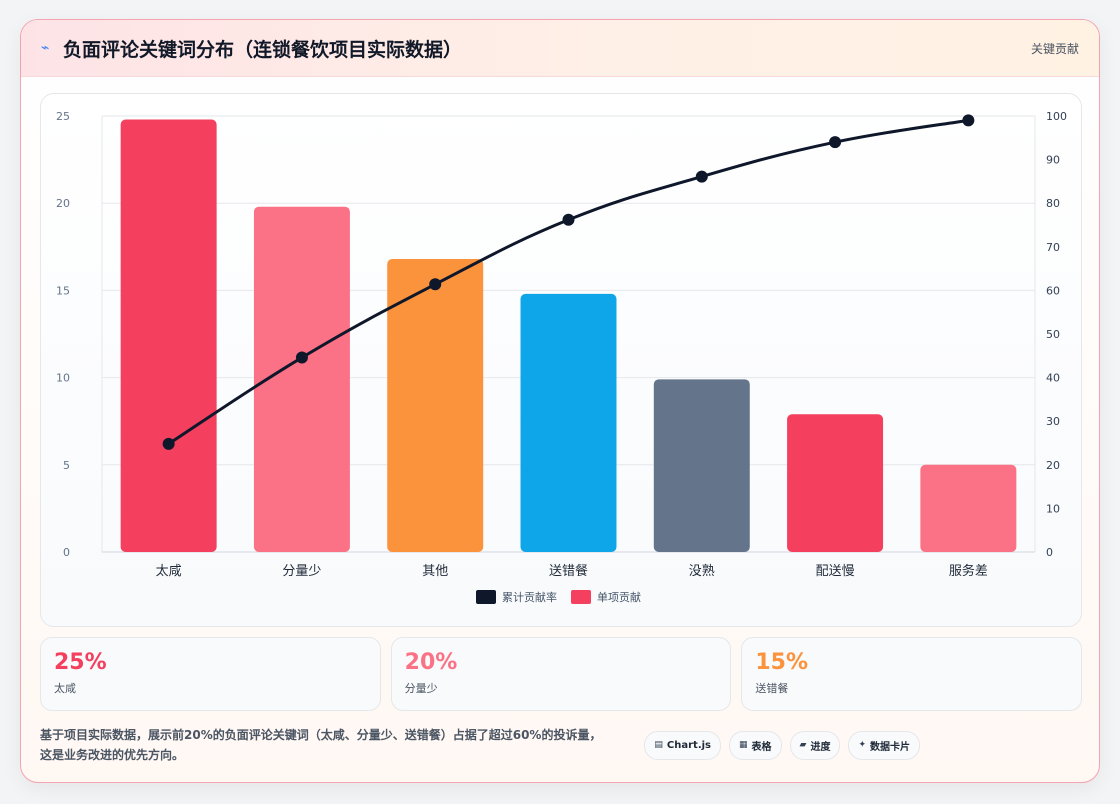 This screenshot has width=1120, height=804. I want to click on y-right-tick-label: 40, so click(1053, 378).